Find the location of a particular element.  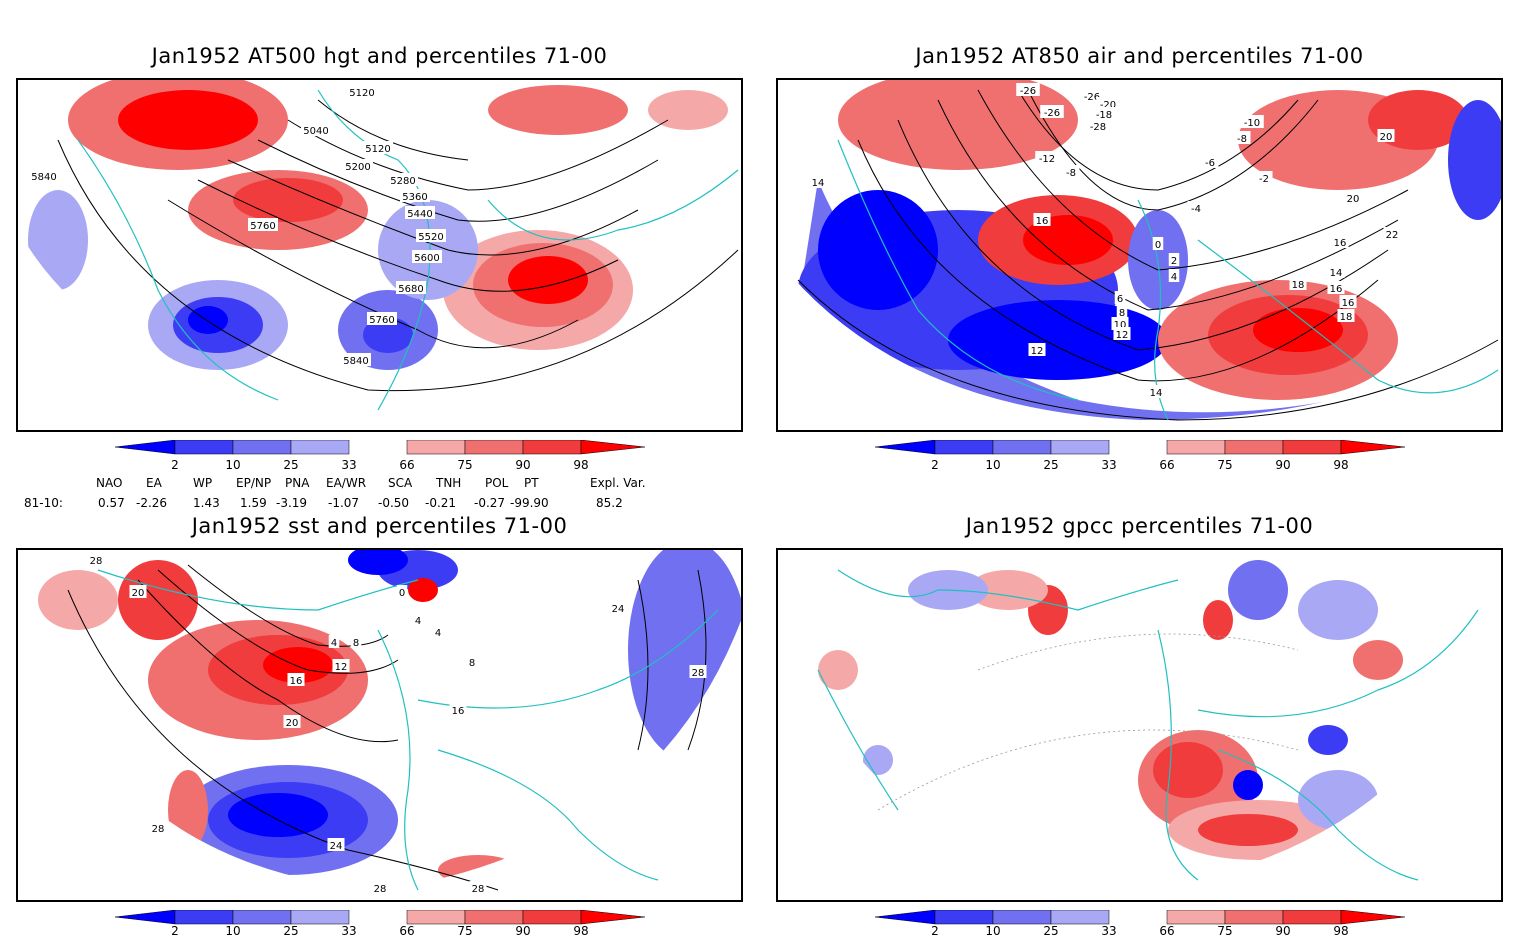

contour-label: 0 is located at coordinates (402, 592).